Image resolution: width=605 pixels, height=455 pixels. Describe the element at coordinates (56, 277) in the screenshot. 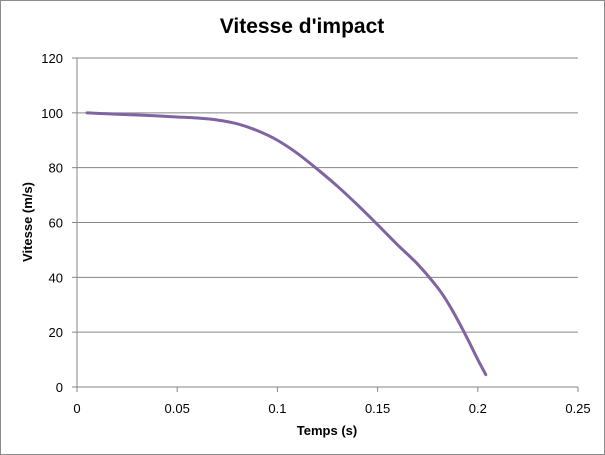

I see `y-tick-label: 40` at that location.